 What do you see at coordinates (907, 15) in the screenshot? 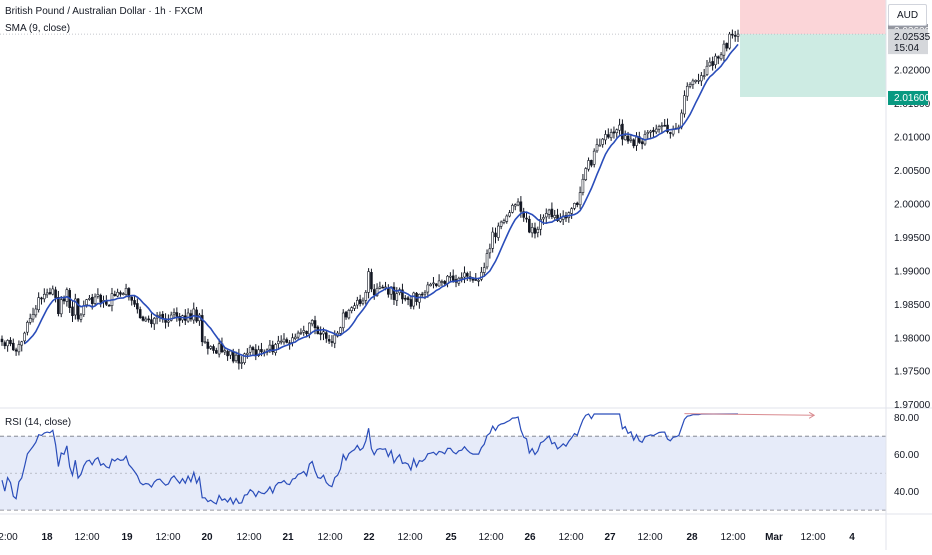
I see `currency-selector: AUD` at bounding box center [907, 15].